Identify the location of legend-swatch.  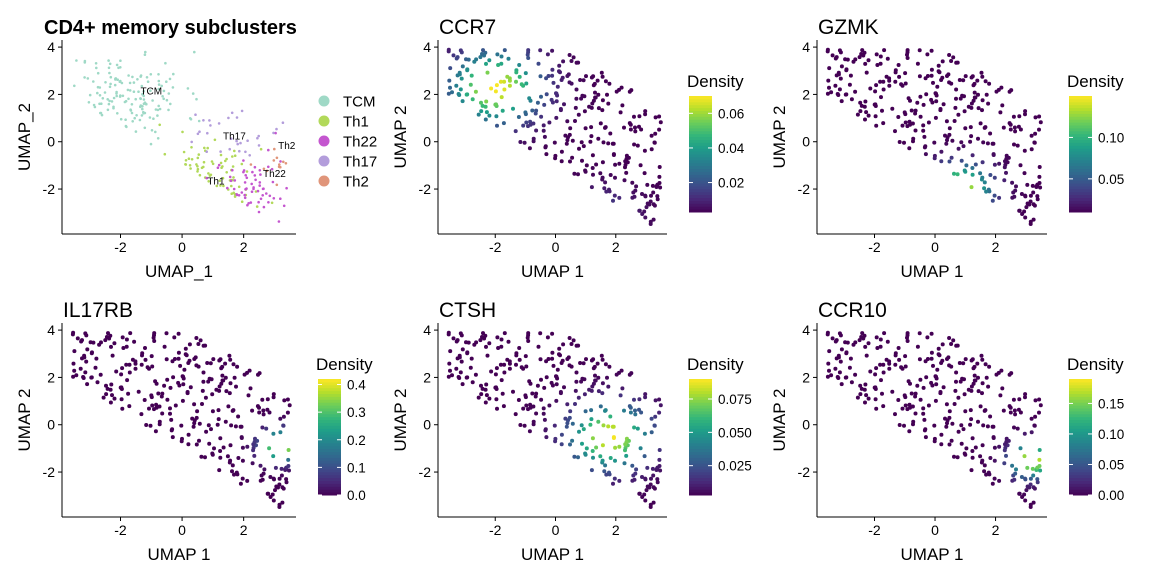
(324, 181).